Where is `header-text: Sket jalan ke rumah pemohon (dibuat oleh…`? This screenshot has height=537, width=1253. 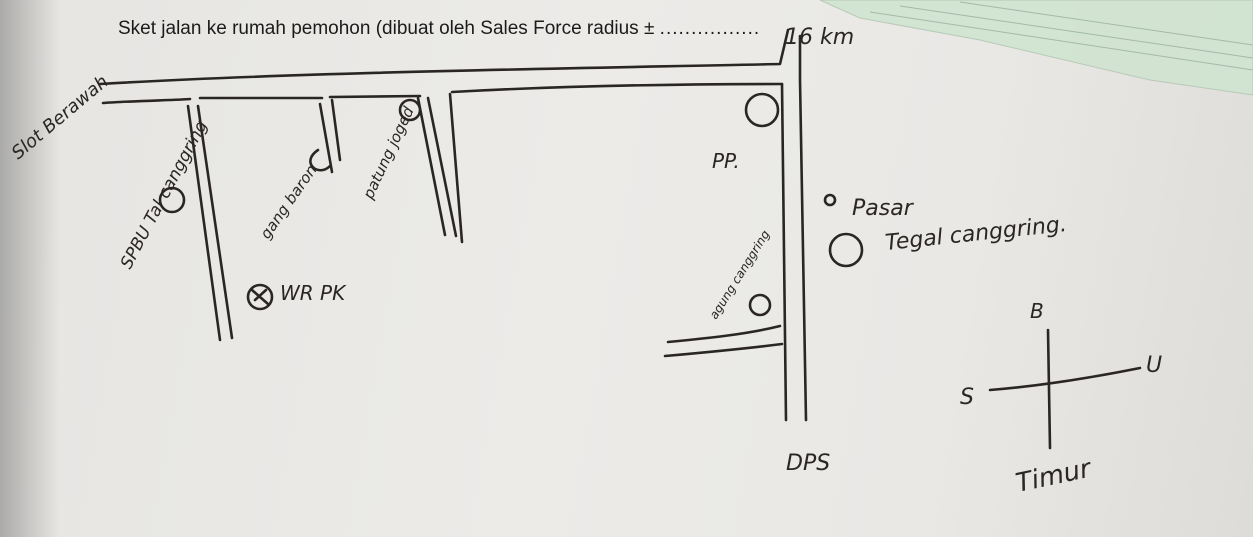 header-text: Sket jalan ke rumah pemohon (dibuat oleh… is located at coordinates (386, 28).